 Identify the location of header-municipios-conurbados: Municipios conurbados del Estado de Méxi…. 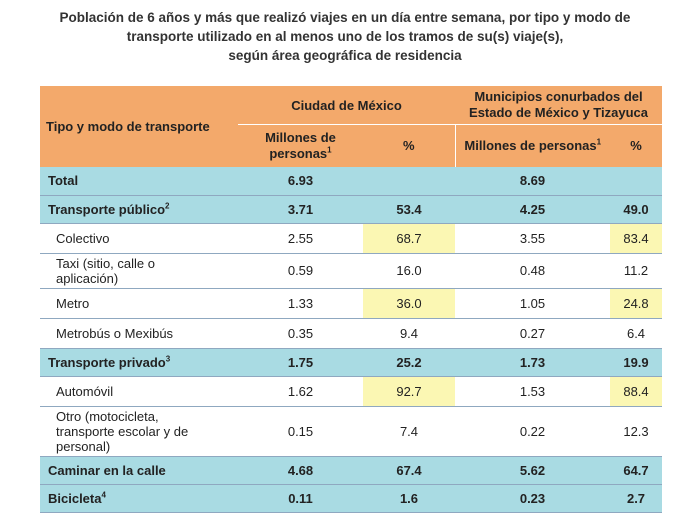
(559, 105).